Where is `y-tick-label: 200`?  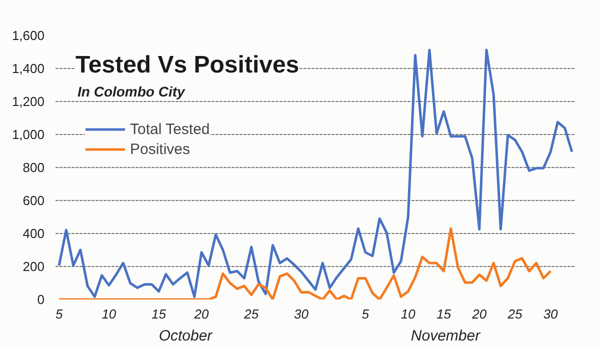
y-tick-label: 200 is located at coordinates (33, 266).